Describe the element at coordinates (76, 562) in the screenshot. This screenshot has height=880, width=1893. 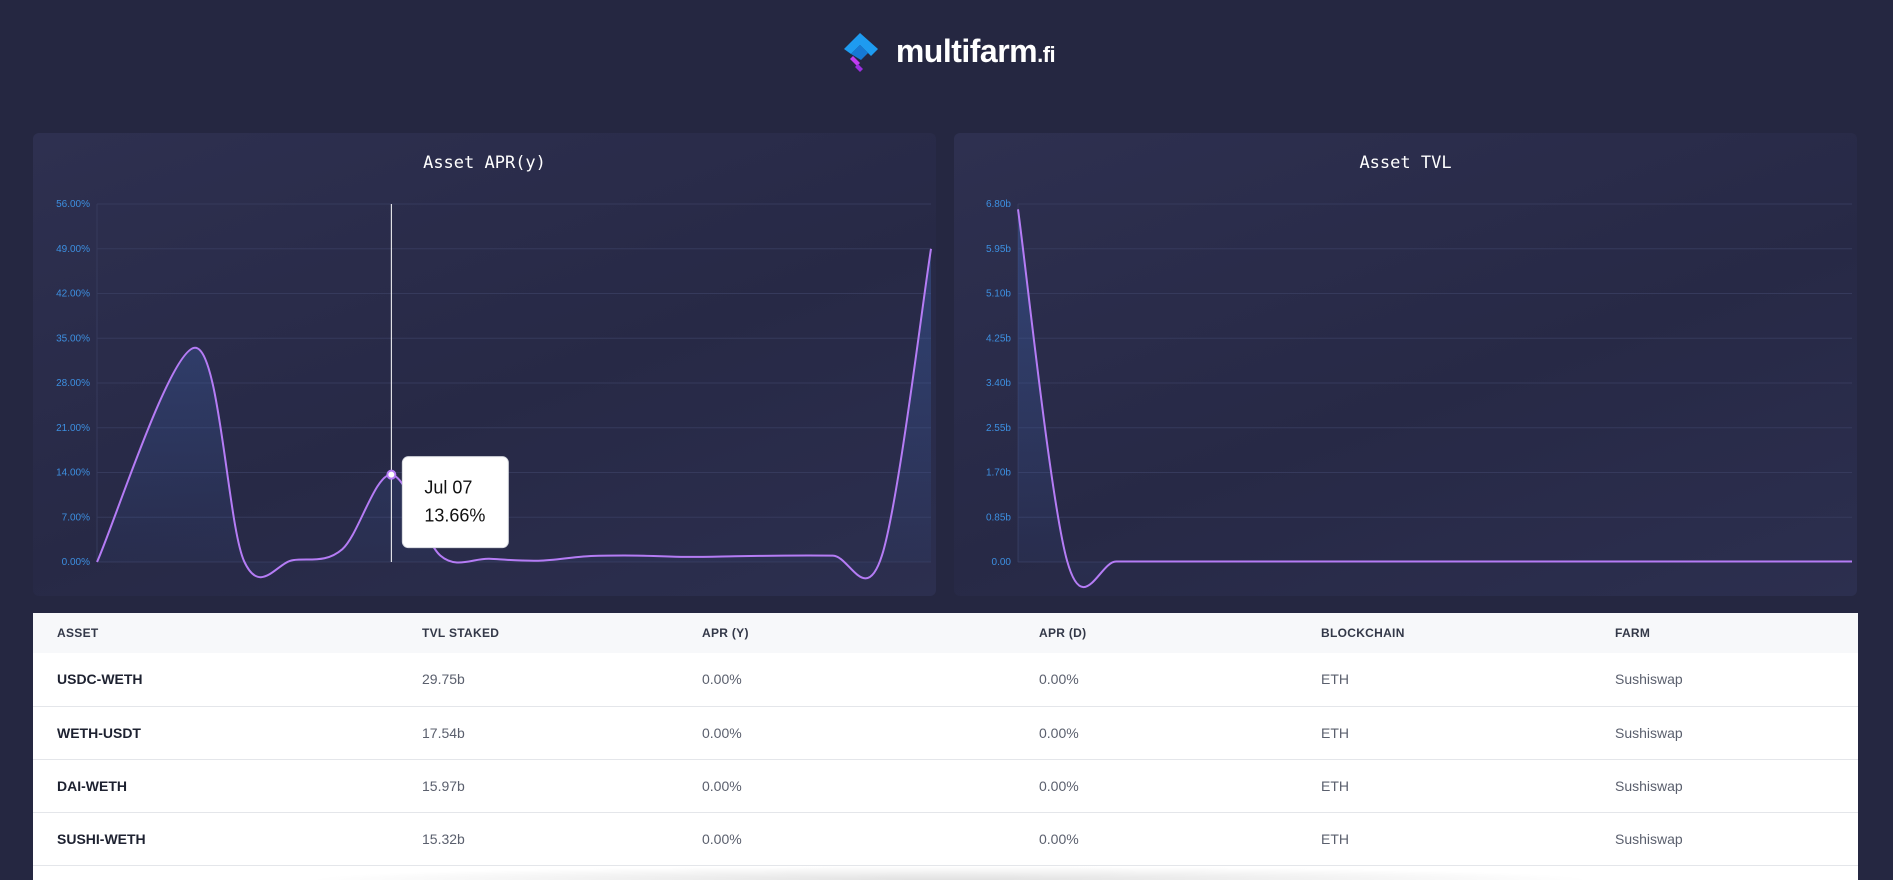
I see `apr-ytick-label: 0.00%` at that location.